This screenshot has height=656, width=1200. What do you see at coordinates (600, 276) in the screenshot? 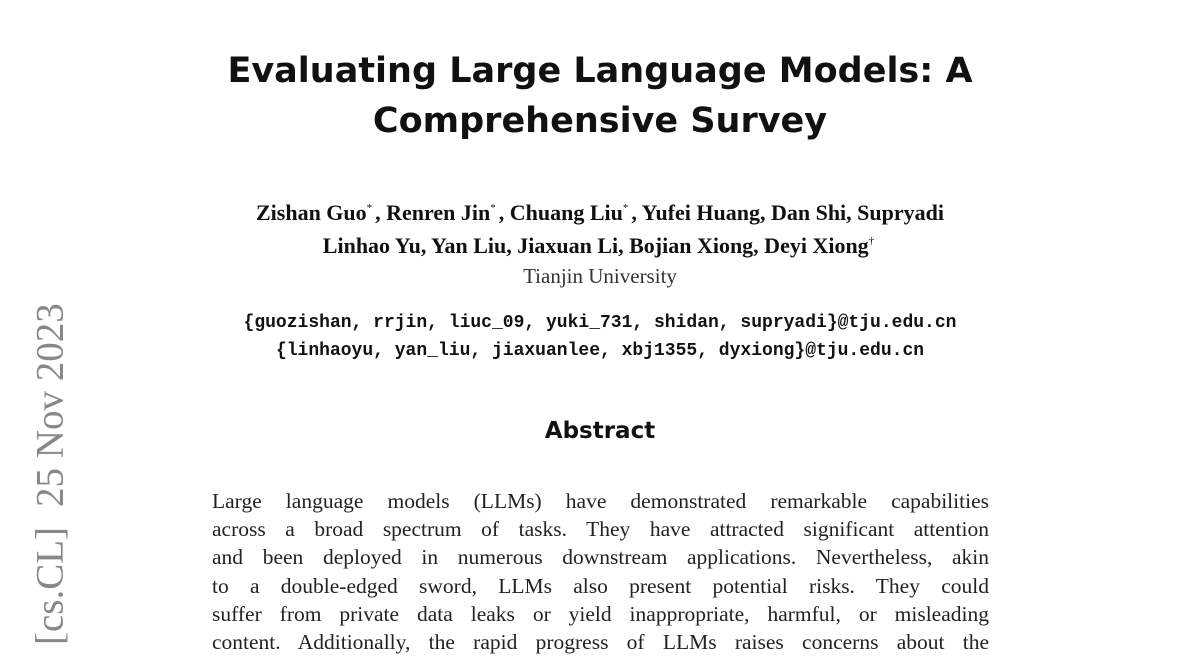
I see `affiliation: Tianjin University` at bounding box center [600, 276].